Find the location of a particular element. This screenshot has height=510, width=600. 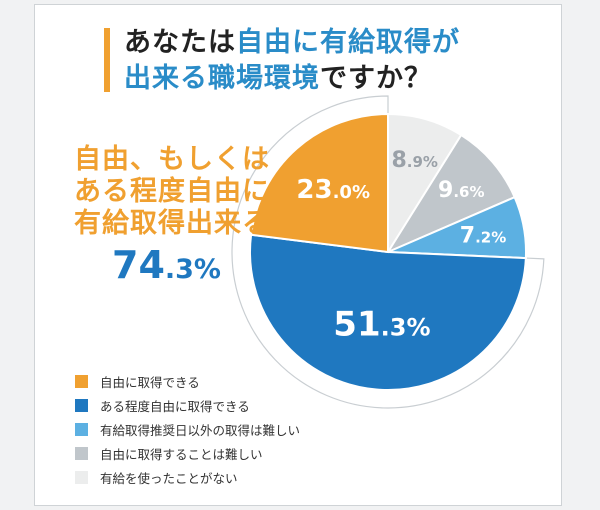

slice-value-label-2: 7.2% is located at coordinates (483, 236).